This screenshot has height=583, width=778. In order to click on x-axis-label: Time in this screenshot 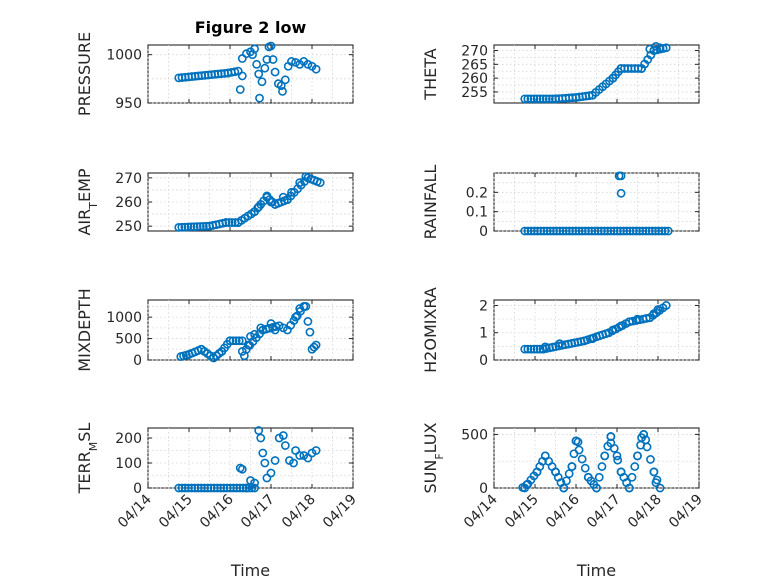, I will do `click(596, 570)`.